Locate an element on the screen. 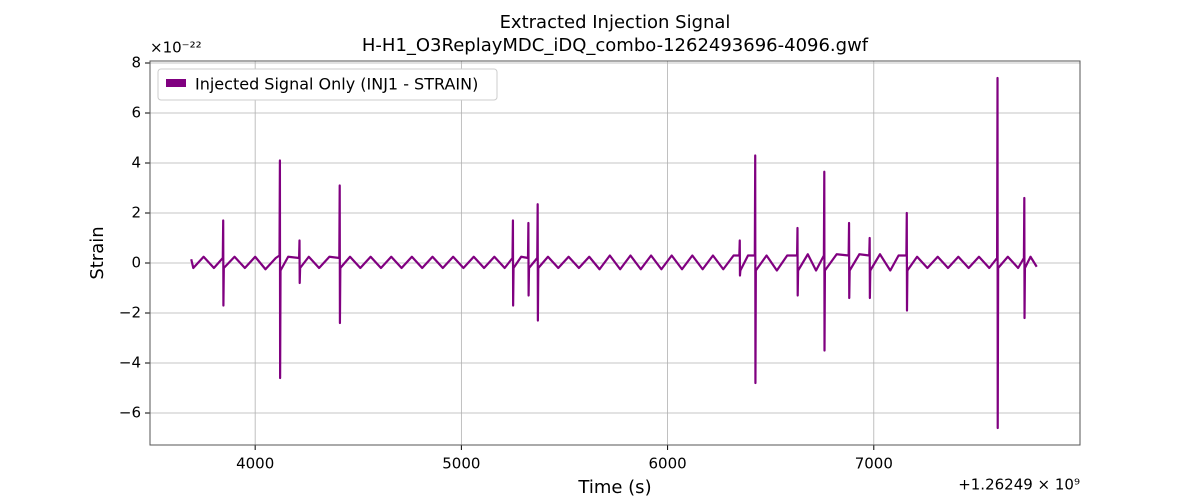 Image resolution: width=1200 pixels, height=500 pixels. x-tick-label: 7000 is located at coordinates (874, 464).